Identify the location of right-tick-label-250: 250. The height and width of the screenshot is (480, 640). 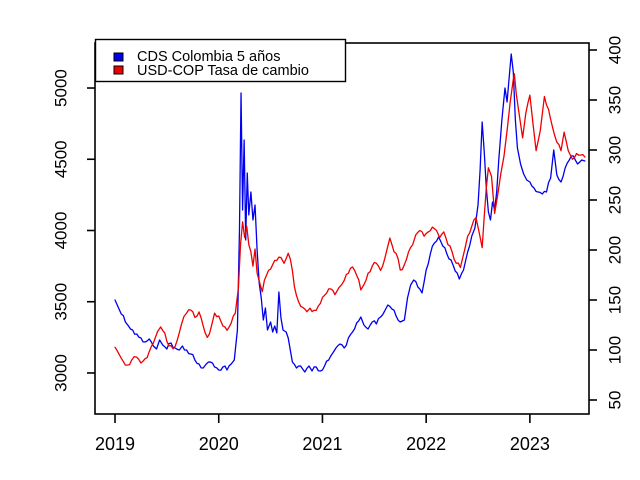
(614, 200).